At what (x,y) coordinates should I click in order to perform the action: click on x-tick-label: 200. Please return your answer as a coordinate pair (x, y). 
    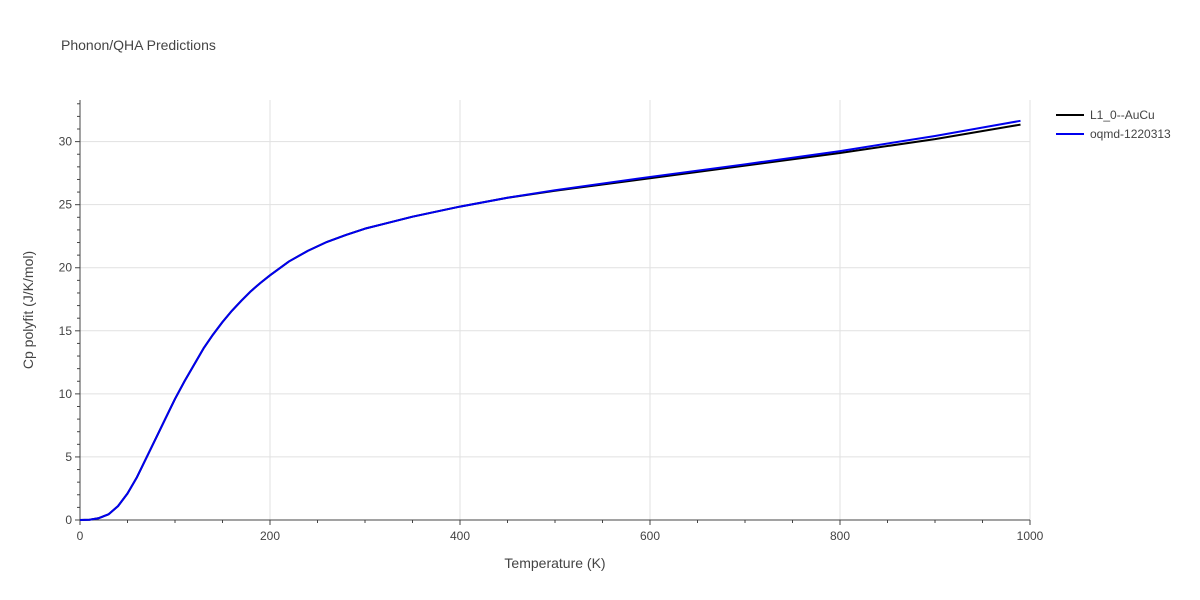
    Looking at the image, I should click on (270, 536).